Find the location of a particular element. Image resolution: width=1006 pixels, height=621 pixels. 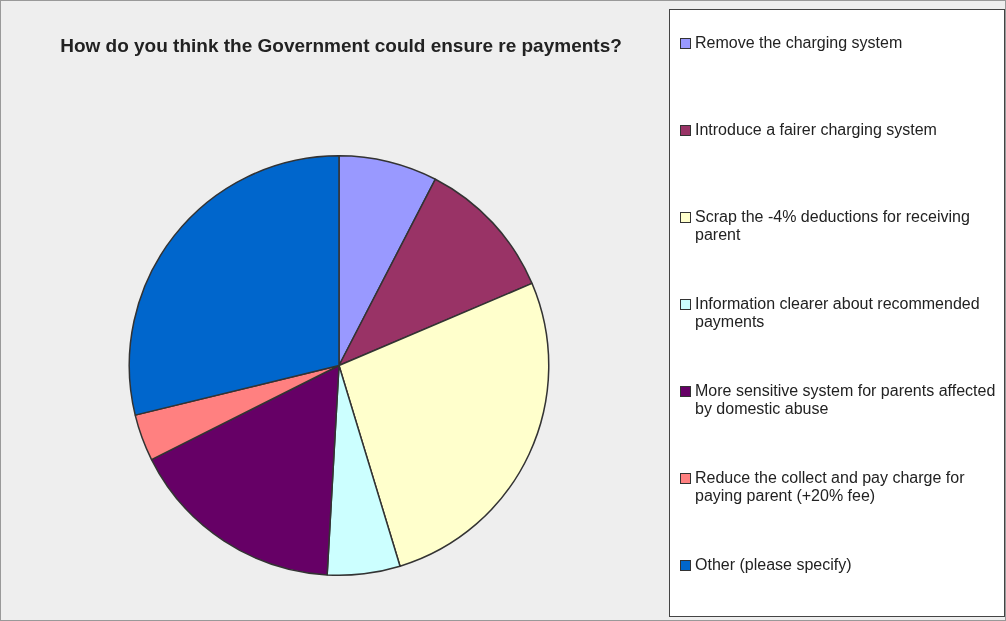

legend-label: Scrap the -4% deductions for receiving parent is located at coordinates (833, 226).